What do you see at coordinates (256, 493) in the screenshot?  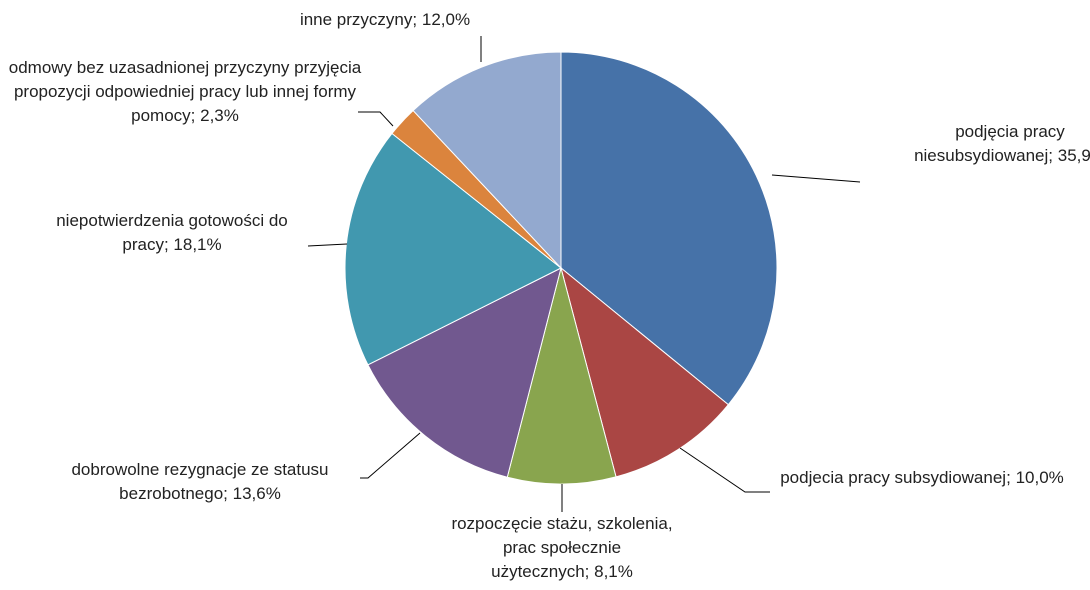 I see `value-label: 13,6%` at bounding box center [256, 493].